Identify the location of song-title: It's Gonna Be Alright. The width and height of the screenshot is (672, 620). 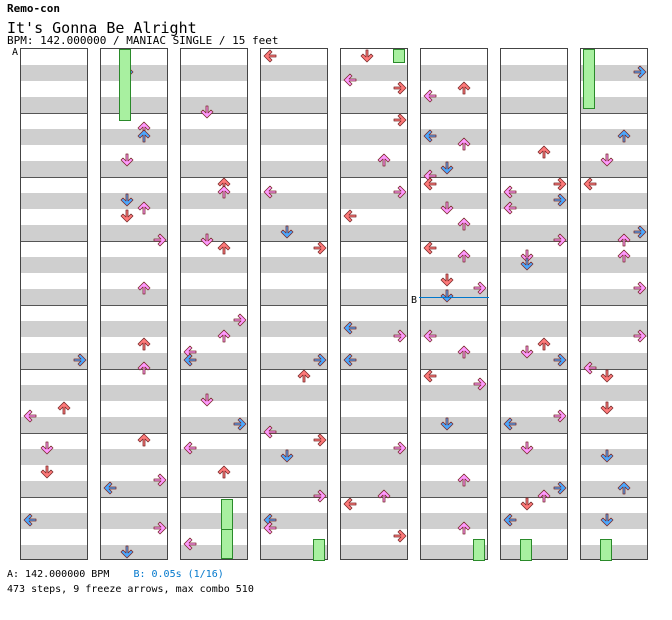
(102, 28).